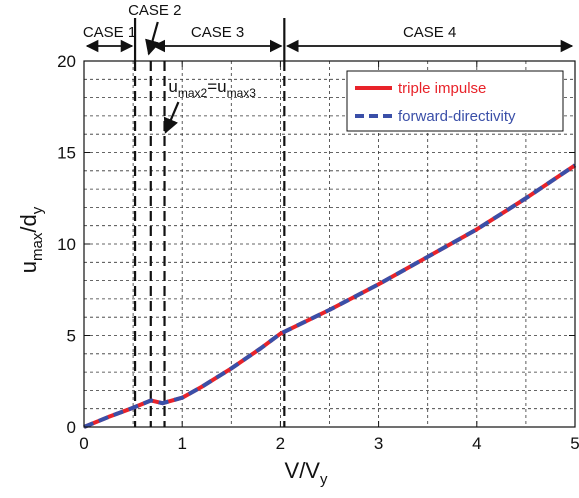 This screenshot has width=579, height=498. What do you see at coordinates (66, 153) in the screenshot?
I see `y-tick-label: 15` at bounding box center [66, 153].